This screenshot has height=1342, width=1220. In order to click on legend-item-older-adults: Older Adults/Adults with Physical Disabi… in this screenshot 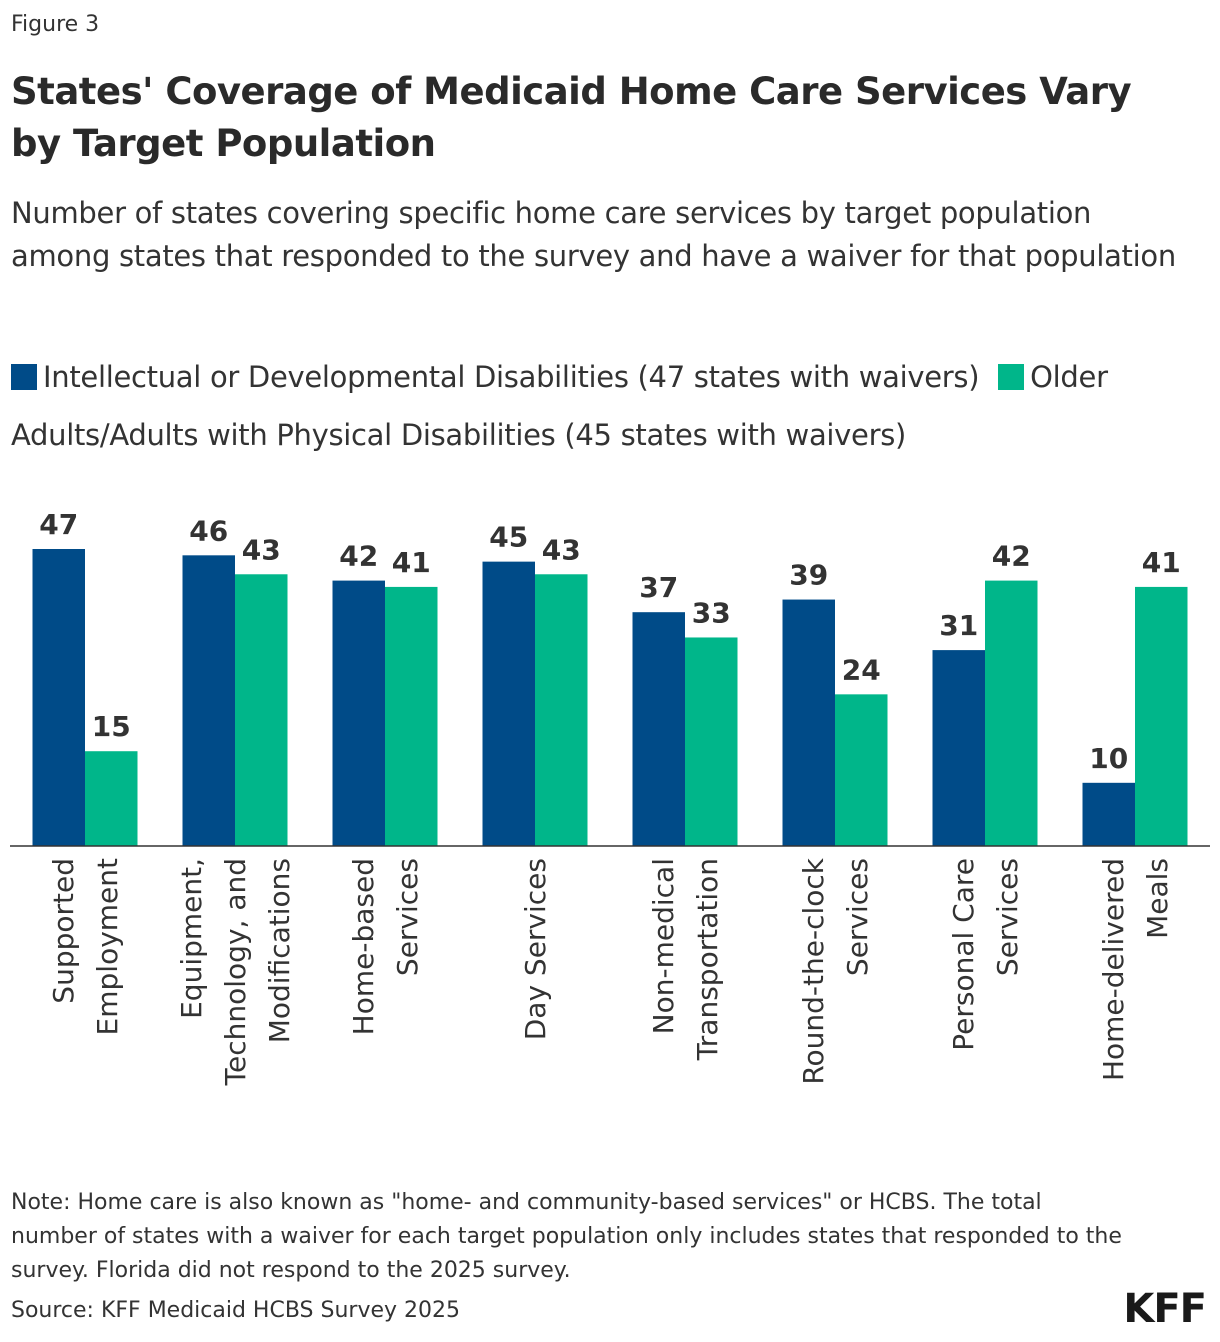, I will do `click(559, 406)`.